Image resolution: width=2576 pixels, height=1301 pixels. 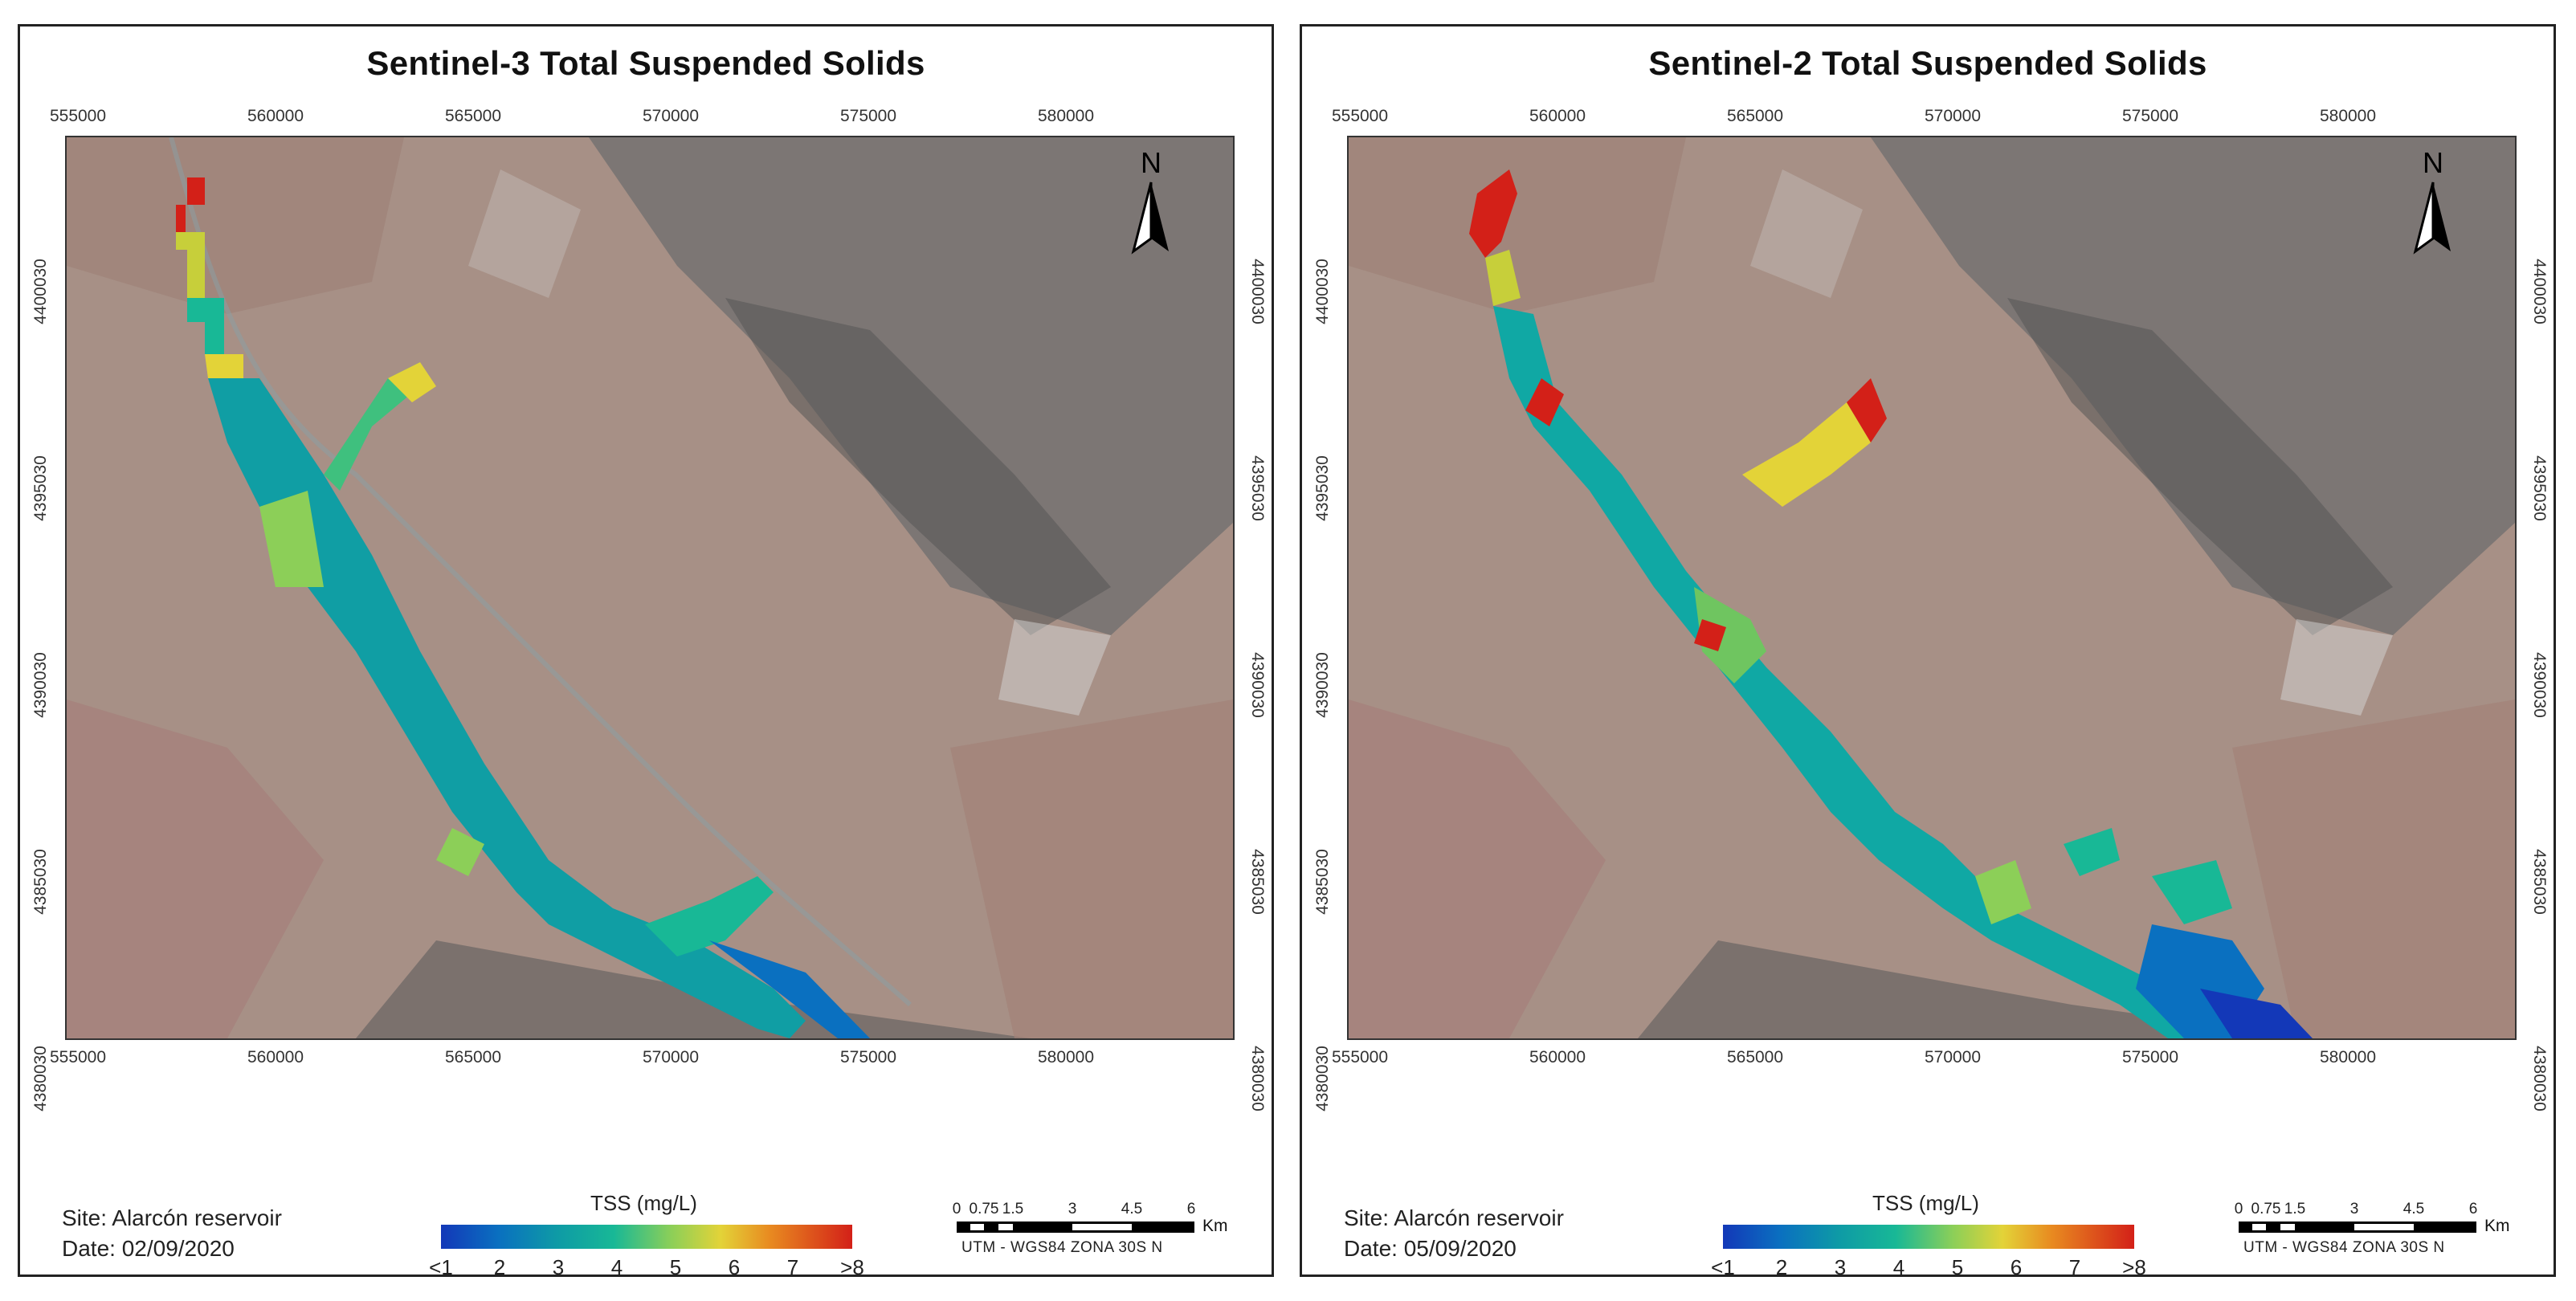 What do you see at coordinates (40, 882) in the screenshot?
I see `northing-tick-left: 4385030` at bounding box center [40, 882].